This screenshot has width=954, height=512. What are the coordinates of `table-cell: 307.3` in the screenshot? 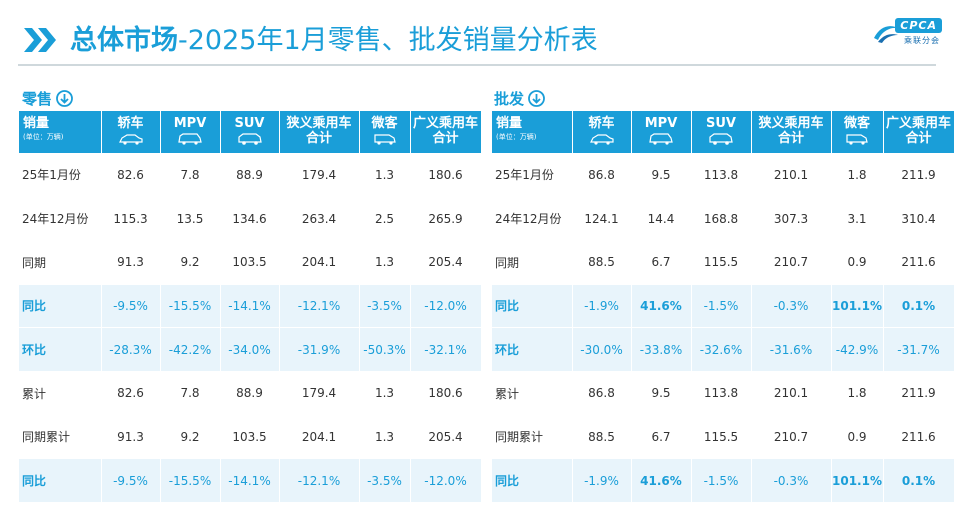 It's located at (791, 218).